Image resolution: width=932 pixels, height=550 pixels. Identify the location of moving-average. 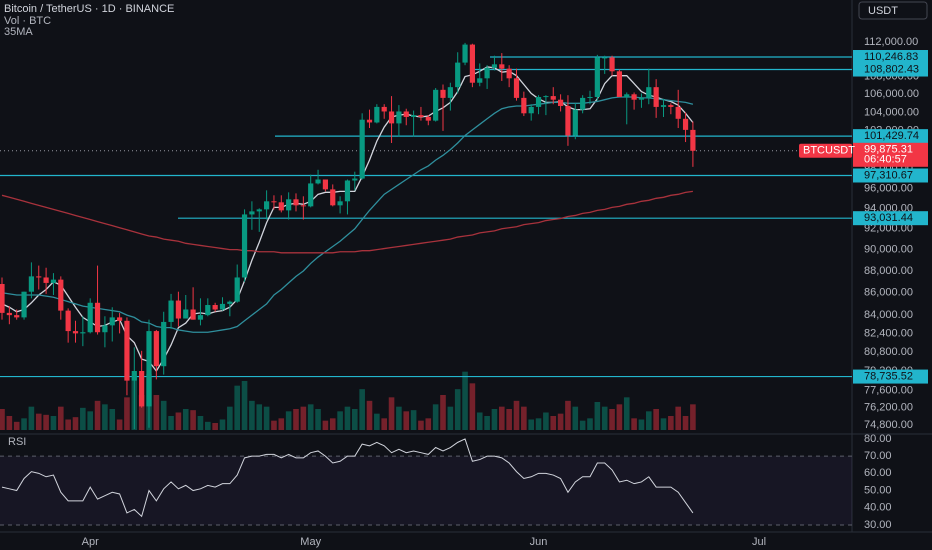
(347, 222).